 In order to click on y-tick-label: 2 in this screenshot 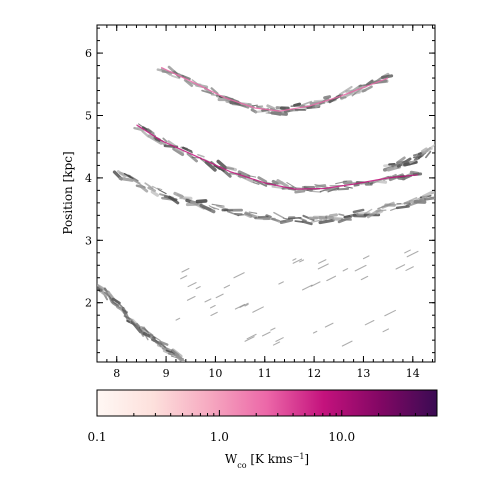, I will do `click(88, 303)`.